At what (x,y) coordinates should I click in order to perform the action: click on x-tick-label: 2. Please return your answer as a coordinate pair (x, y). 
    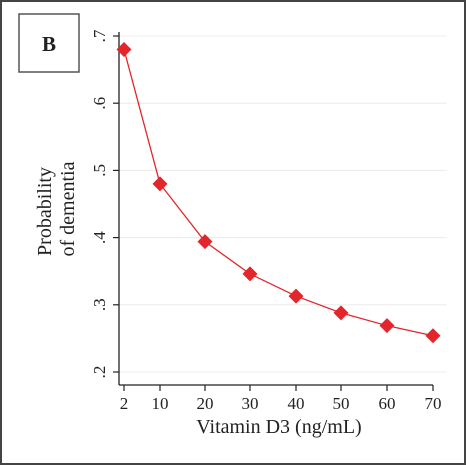
    Looking at the image, I should click on (124, 403).